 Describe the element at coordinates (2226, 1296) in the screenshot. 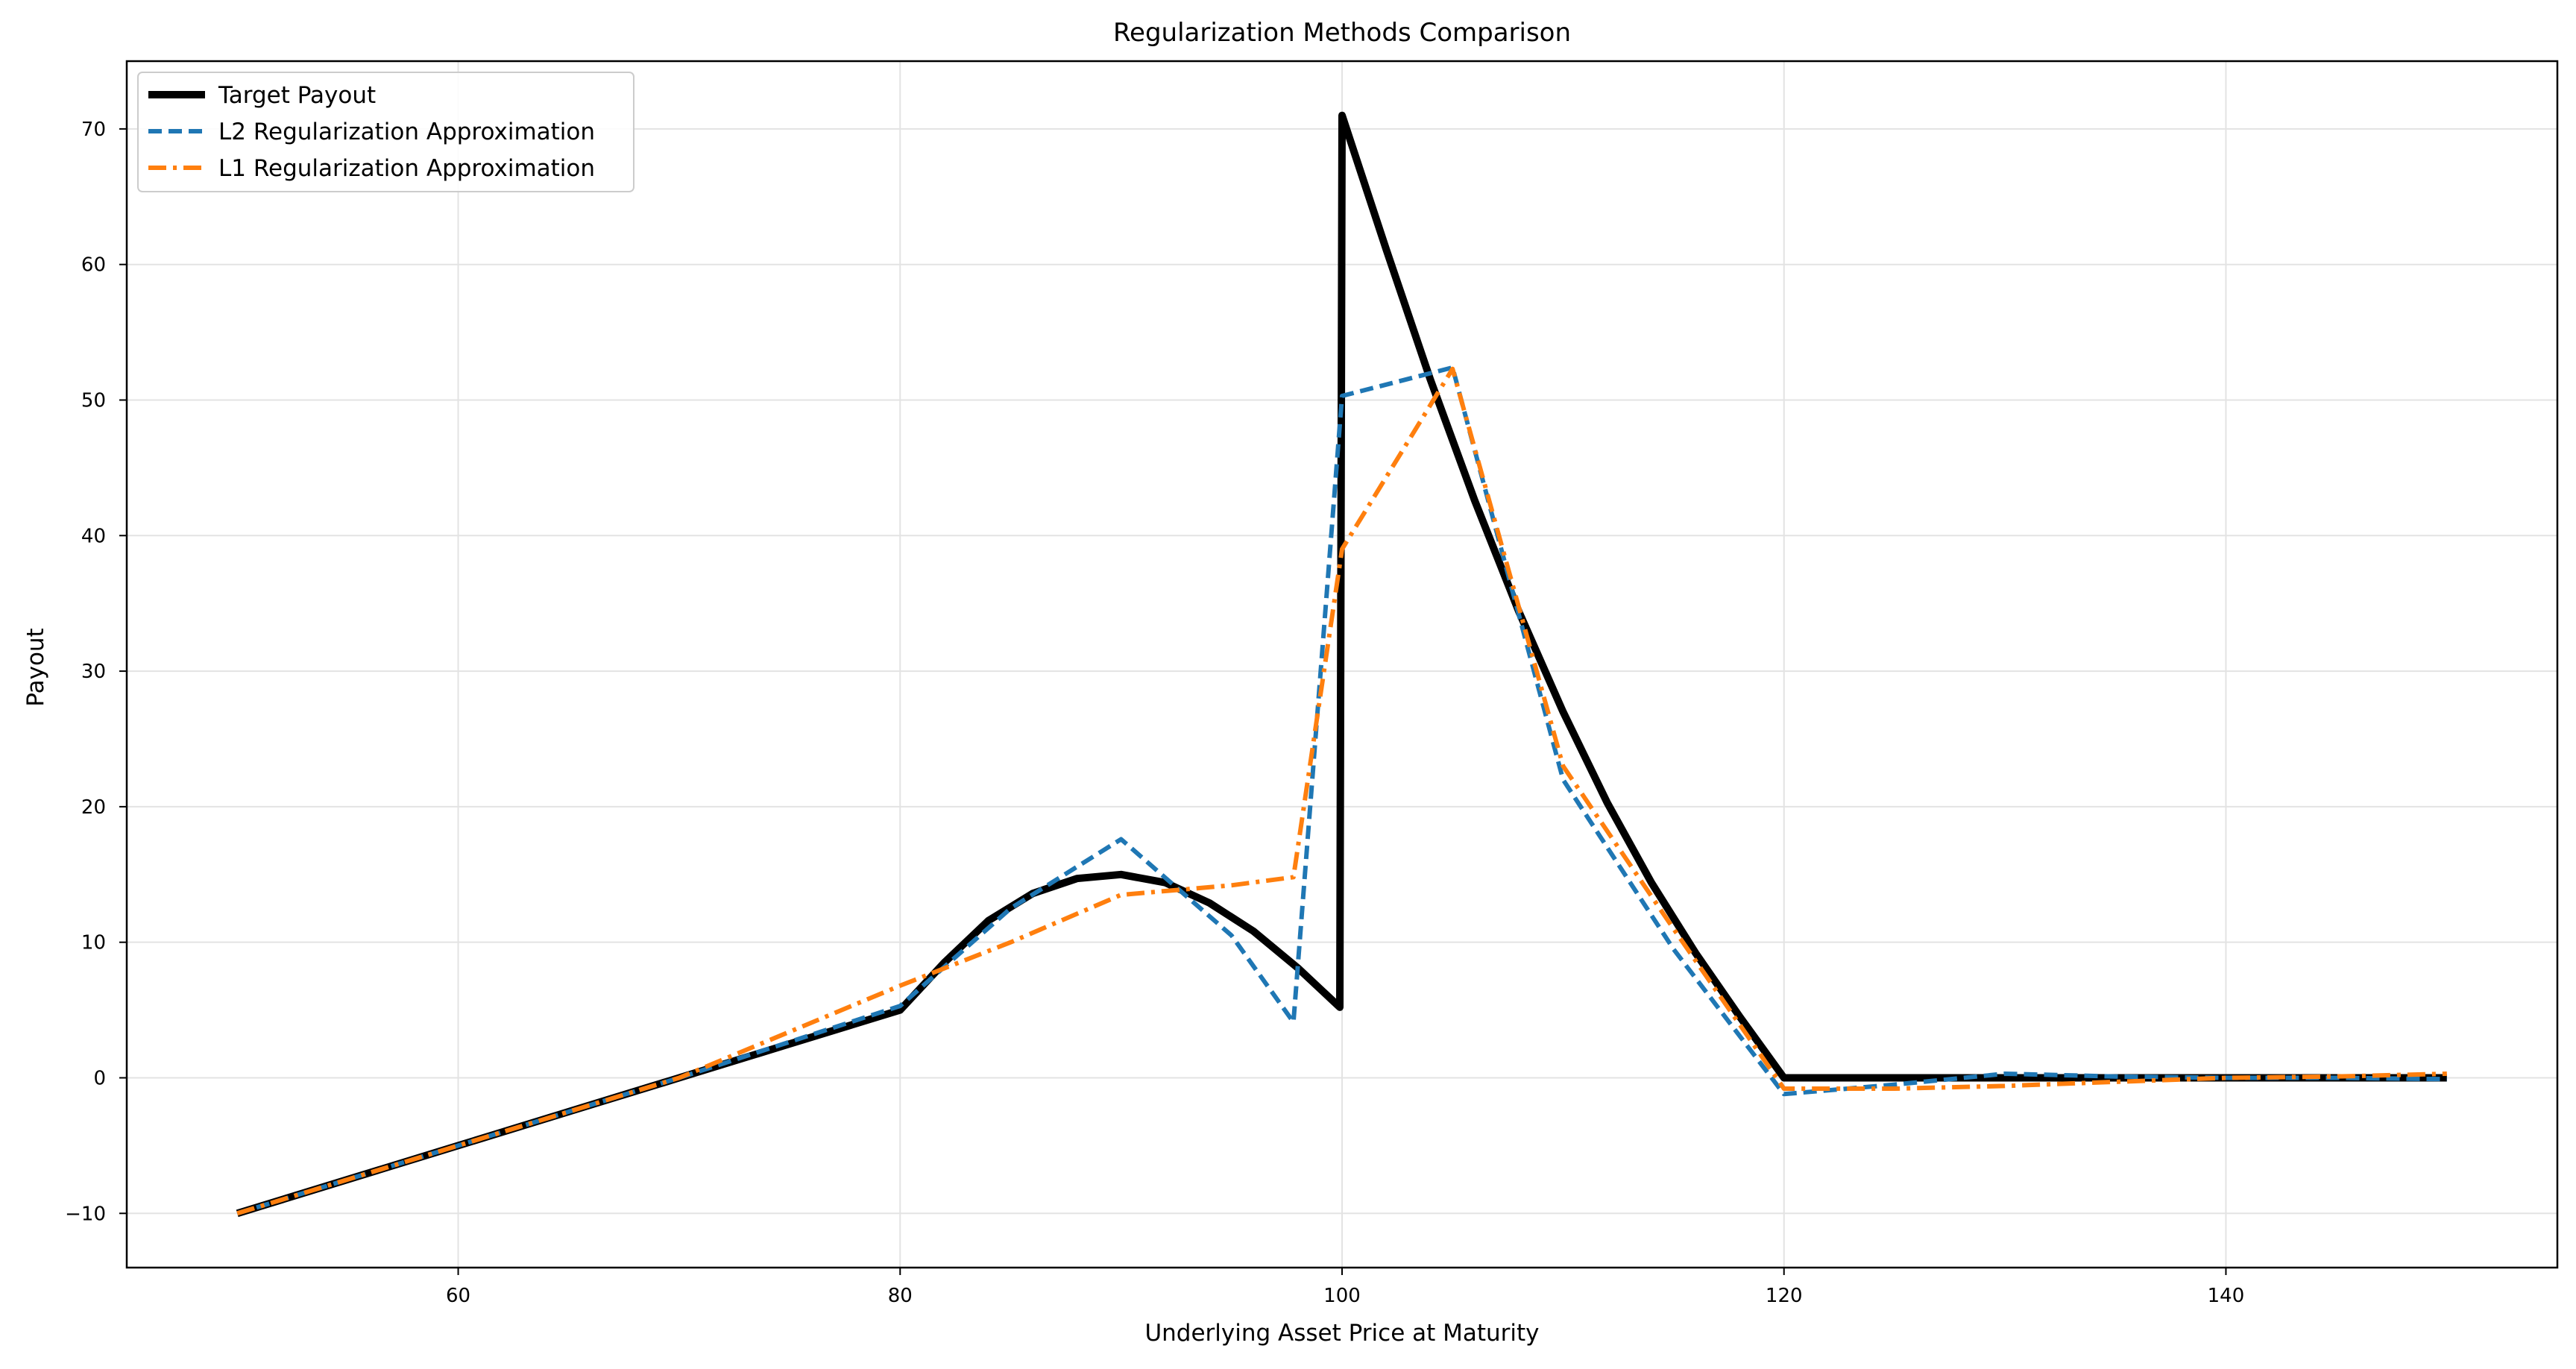

I see `x-tick-label: 140` at that location.